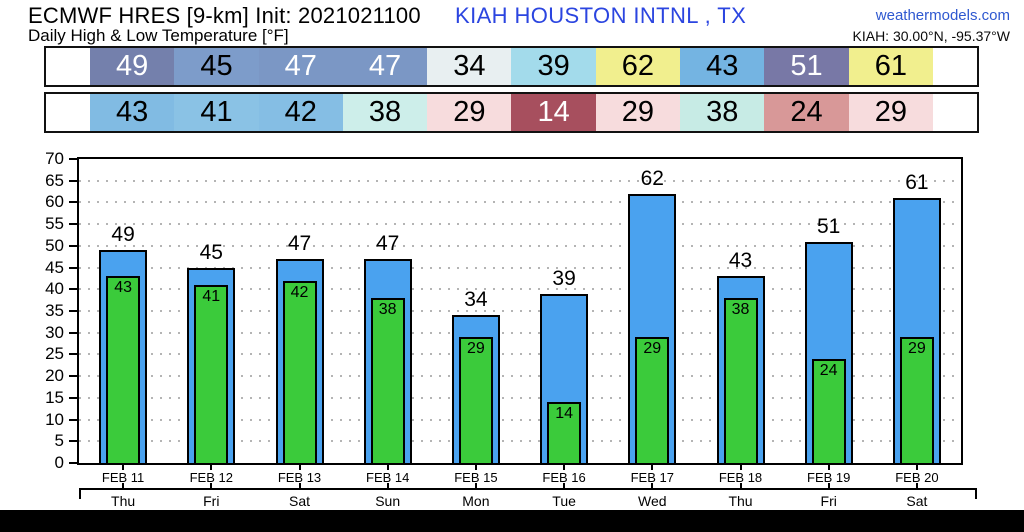  What do you see at coordinates (740, 309) in the screenshot?
I see `bar-low-label: 38` at bounding box center [740, 309].